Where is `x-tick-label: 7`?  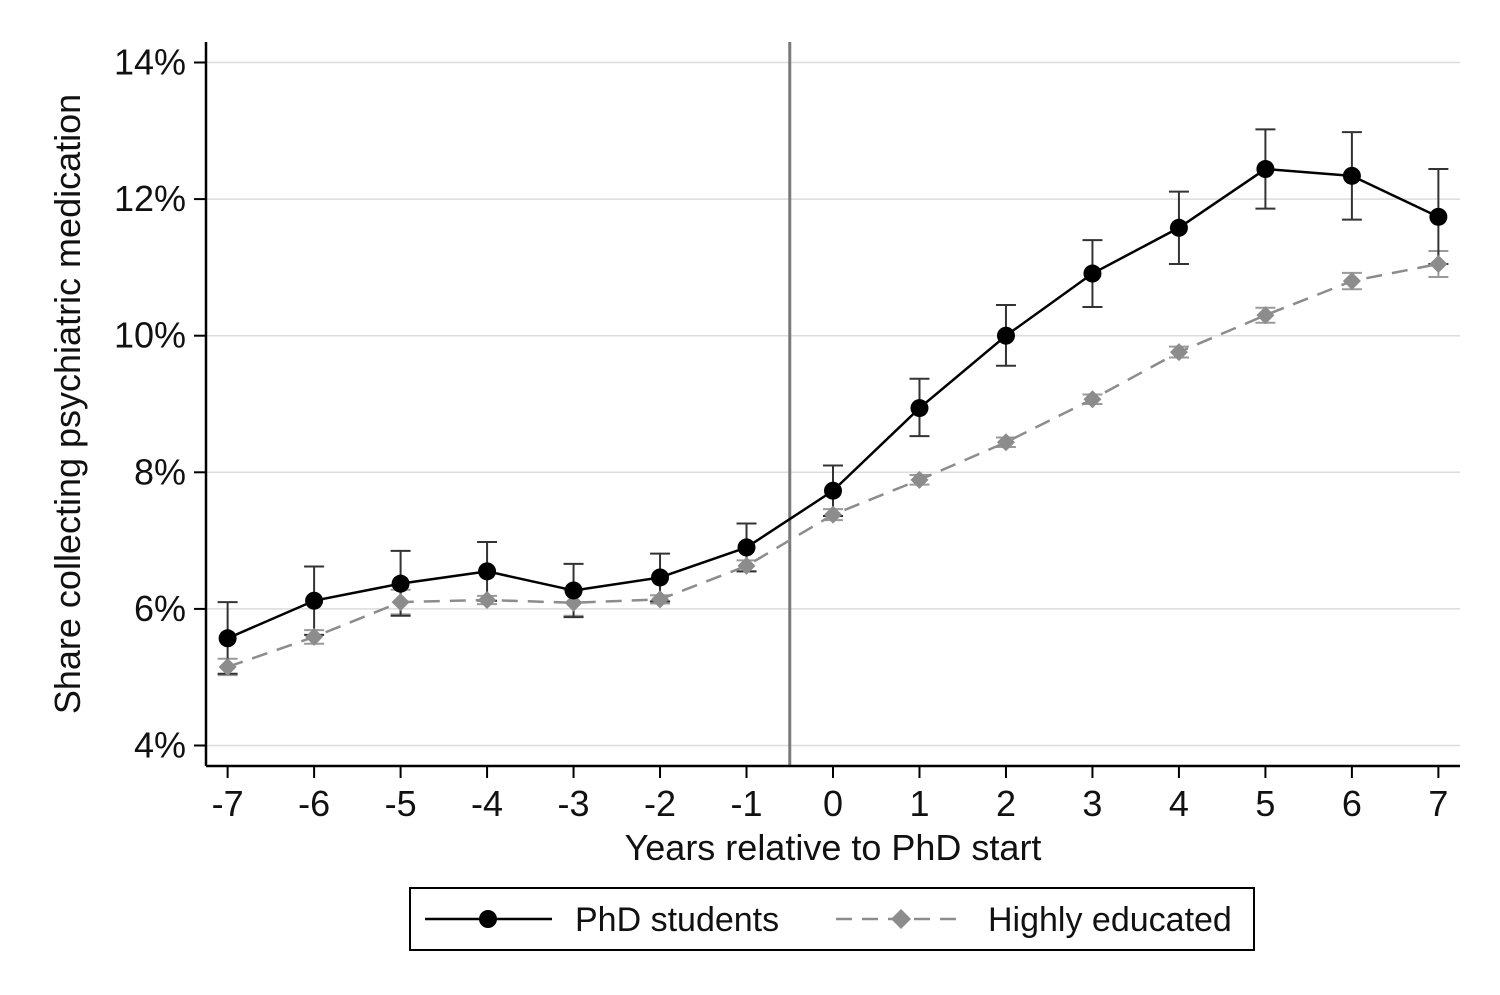 x-tick-label: 7 is located at coordinates (1438, 803).